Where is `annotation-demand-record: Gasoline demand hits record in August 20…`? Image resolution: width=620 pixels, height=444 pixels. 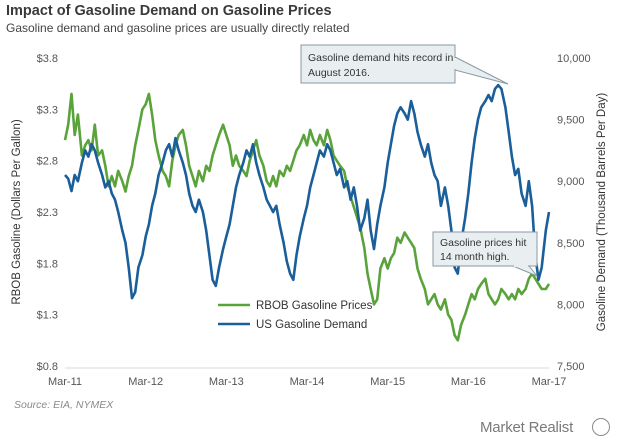
annotation-demand-record: Gasoline demand hits record in August 20… is located at coordinates (404, 64).